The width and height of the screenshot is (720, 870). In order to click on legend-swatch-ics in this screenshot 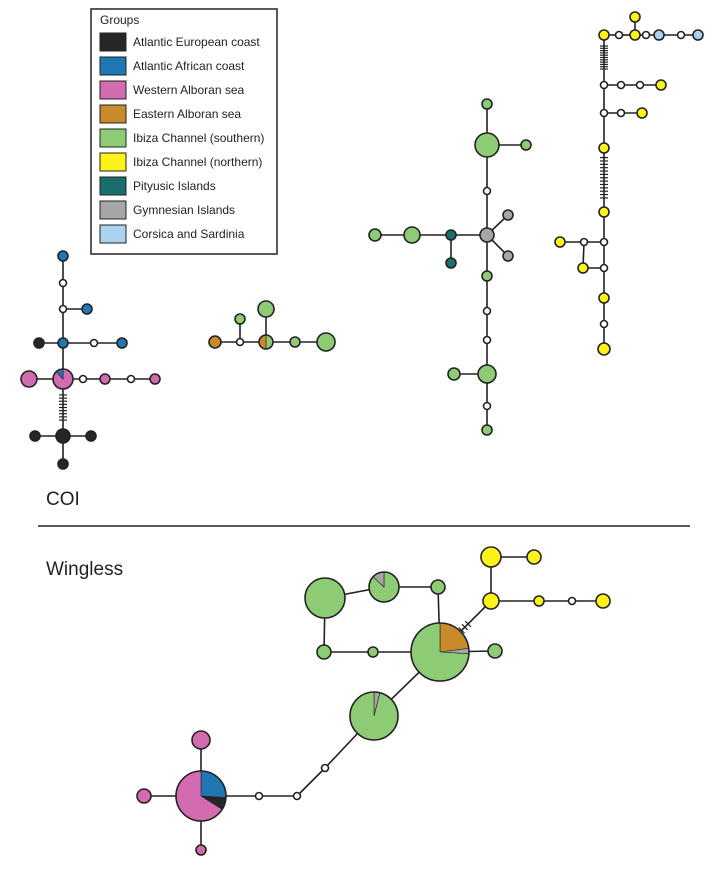, I will do `click(113, 138)`.